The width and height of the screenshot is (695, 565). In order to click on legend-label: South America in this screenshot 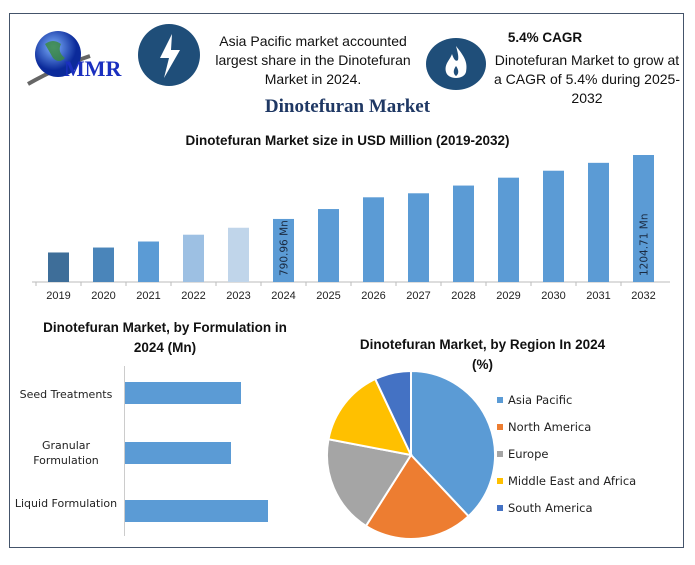, I will do `click(550, 507)`.